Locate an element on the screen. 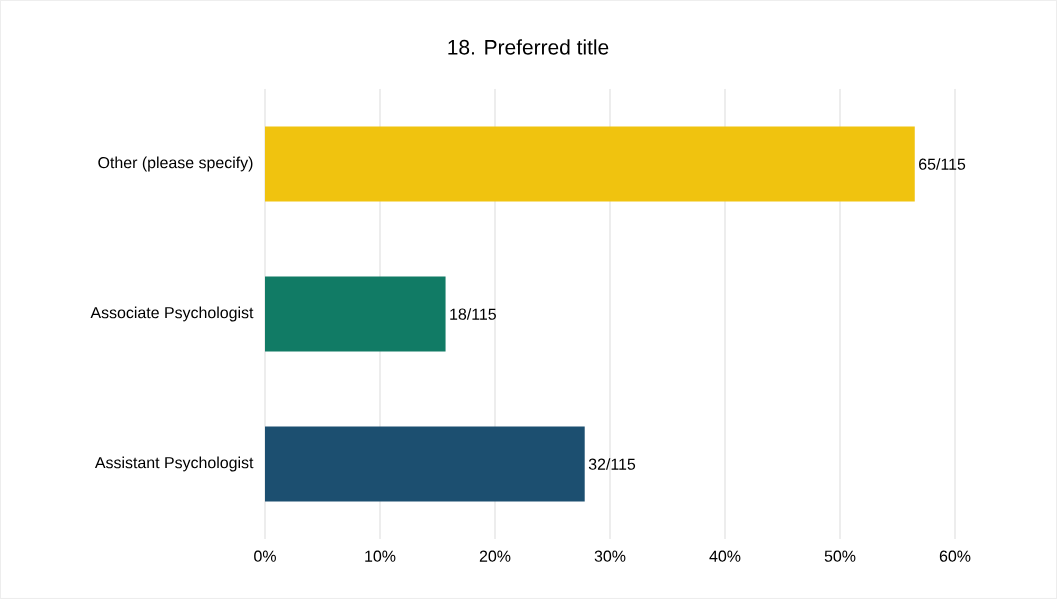 The width and height of the screenshot is (1057, 599). chart-title: 18. Preferred title is located at coordinates (528, 47).